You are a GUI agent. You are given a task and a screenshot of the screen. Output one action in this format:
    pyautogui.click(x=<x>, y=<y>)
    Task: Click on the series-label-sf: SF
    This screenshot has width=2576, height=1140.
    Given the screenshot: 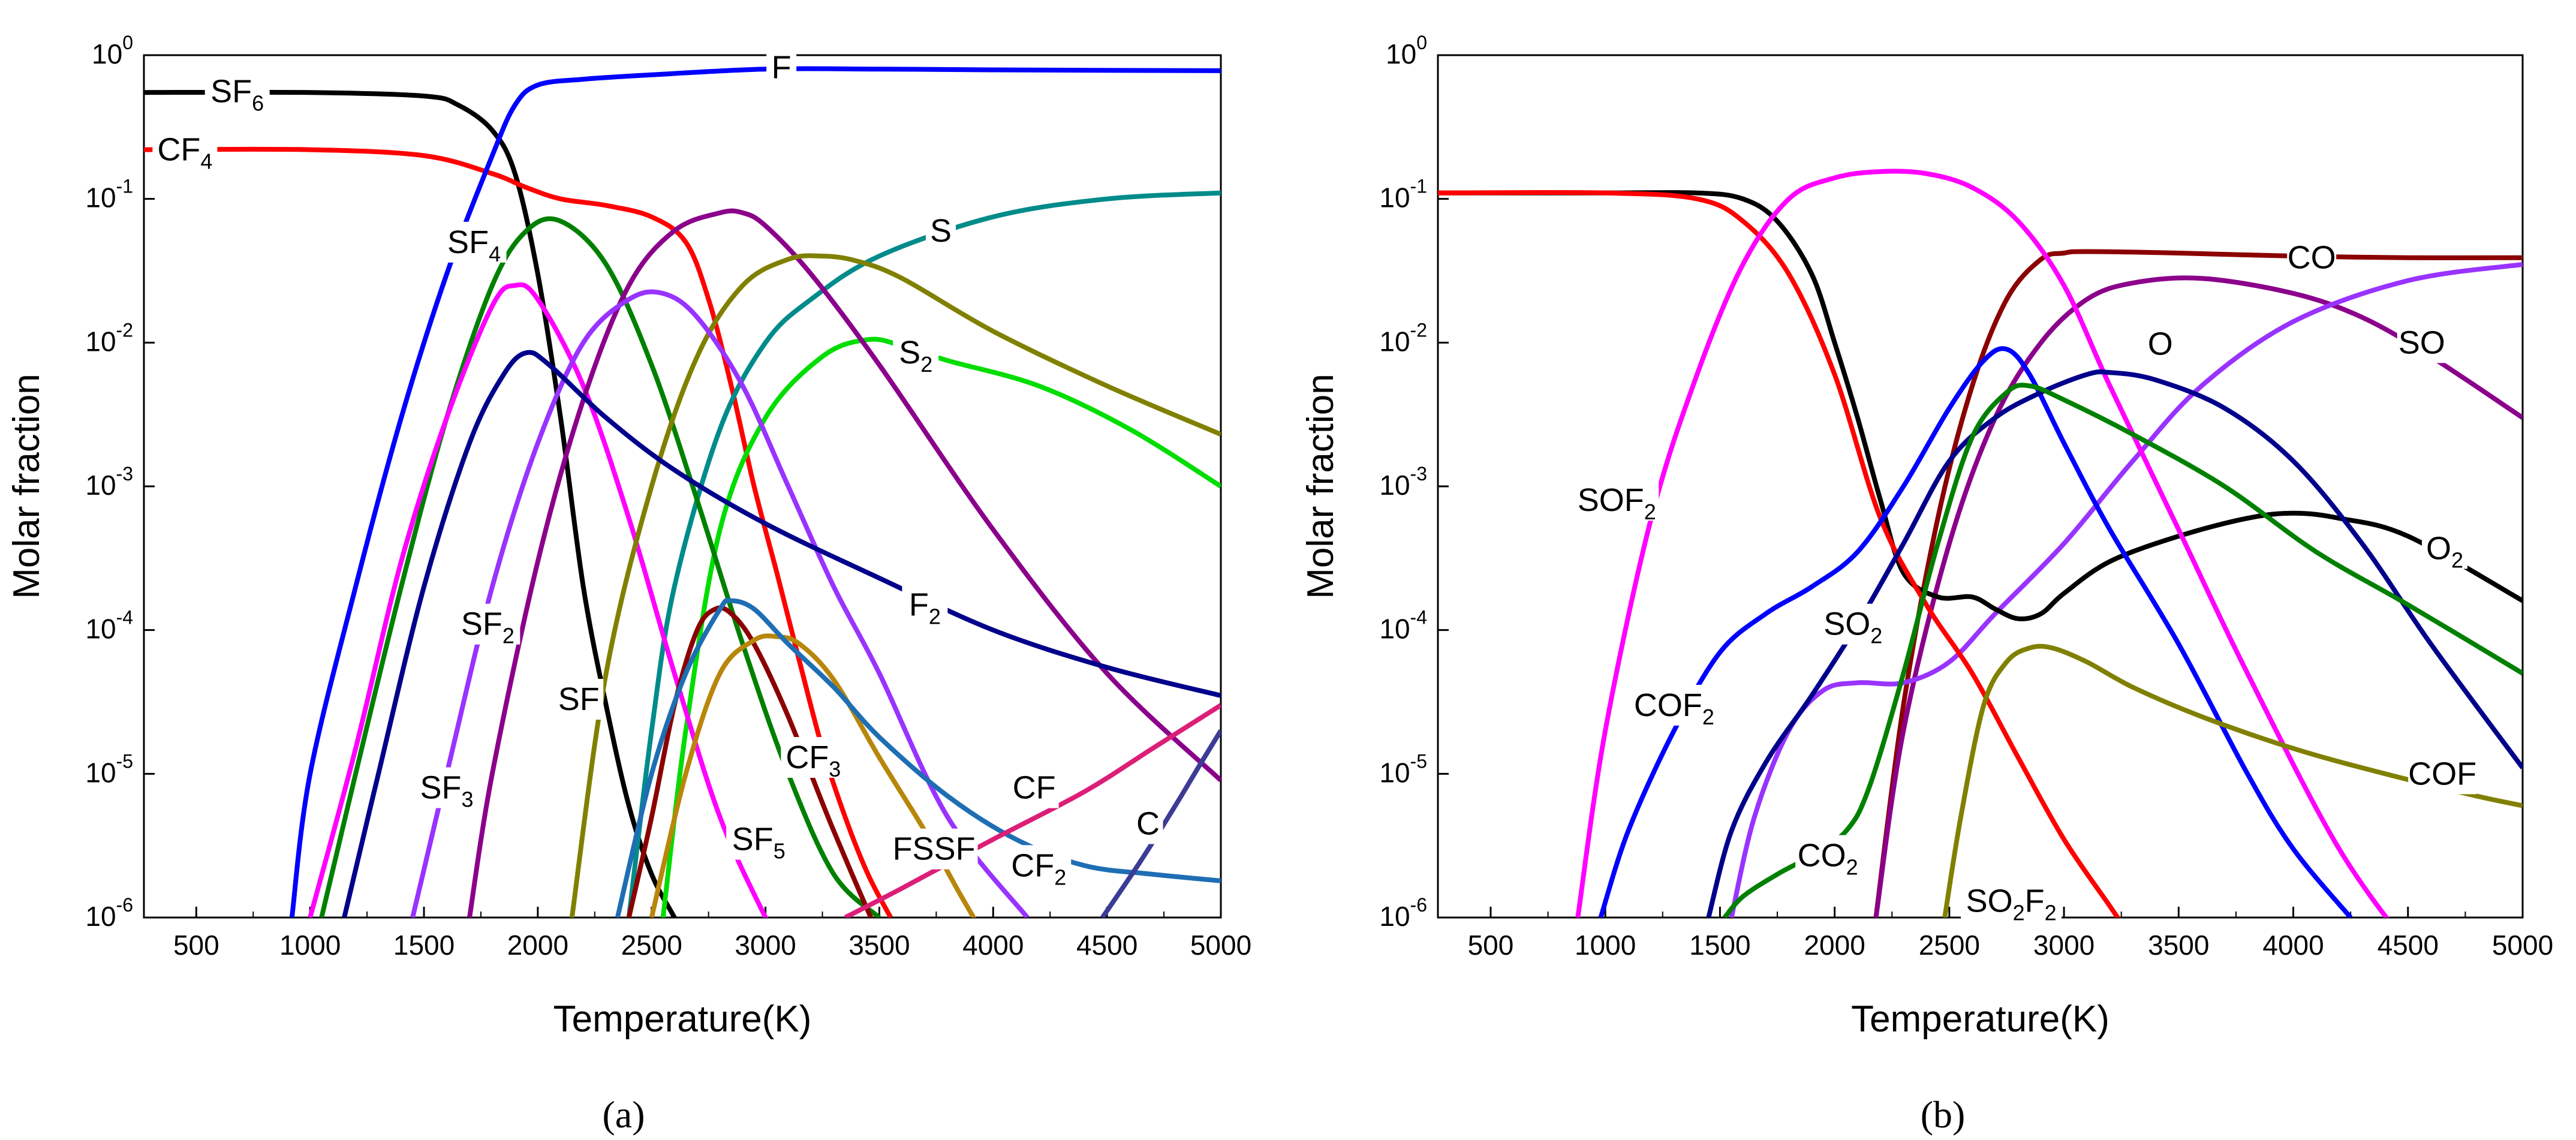 What is the action you would take?
    pyautogui.click(x=579, y=699)
    